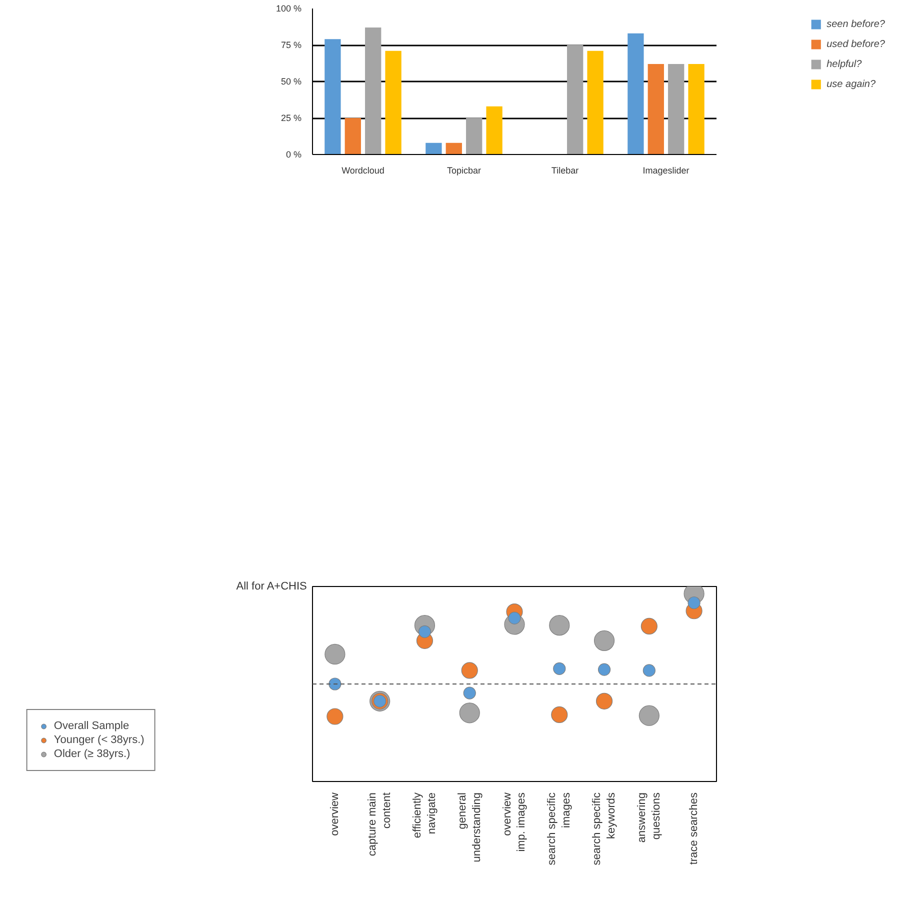 Image resolution: width=901 pixels, height=907 pixels. Describe the element at coordinates (666, 171) in the screenshot. I see `x-tick-label: Imageslider` at that location.